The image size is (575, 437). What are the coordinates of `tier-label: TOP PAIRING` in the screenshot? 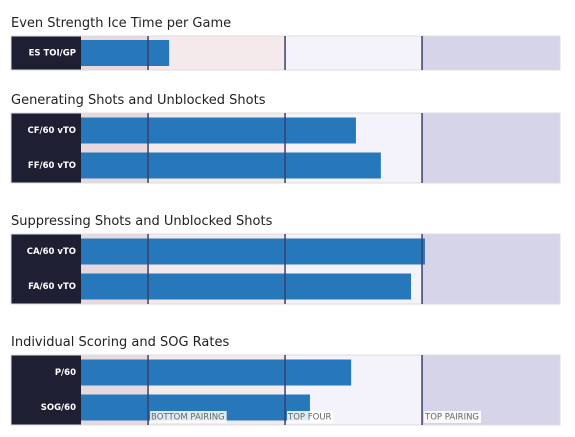 It's located at (451, 418).